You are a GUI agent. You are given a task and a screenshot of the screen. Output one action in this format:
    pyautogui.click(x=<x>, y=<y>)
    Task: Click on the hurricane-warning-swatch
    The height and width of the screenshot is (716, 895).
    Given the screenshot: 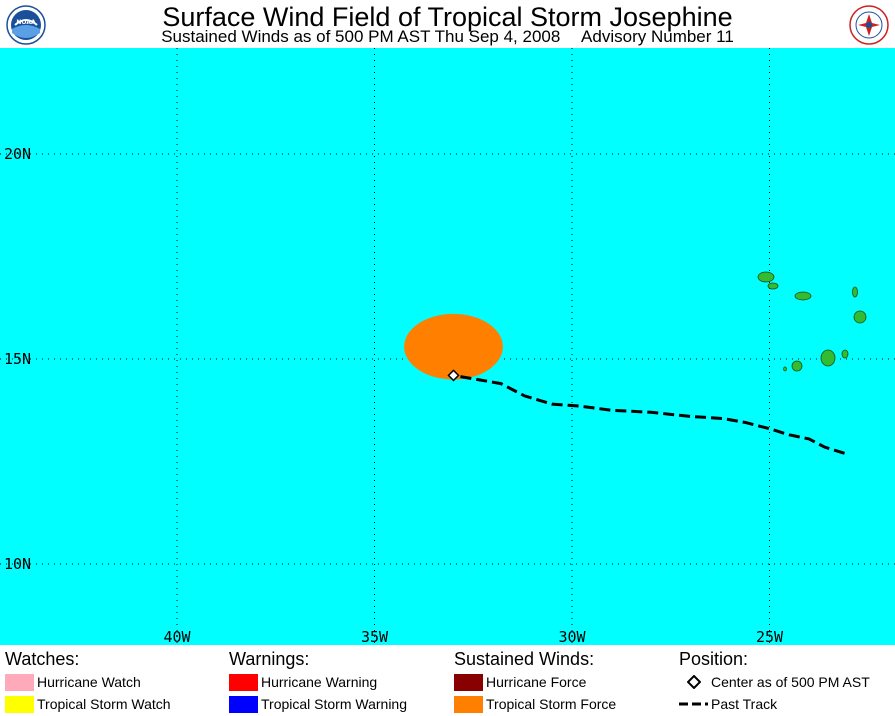 What is the action you would take?
    pyautogui.click(x=243, y=682)
    